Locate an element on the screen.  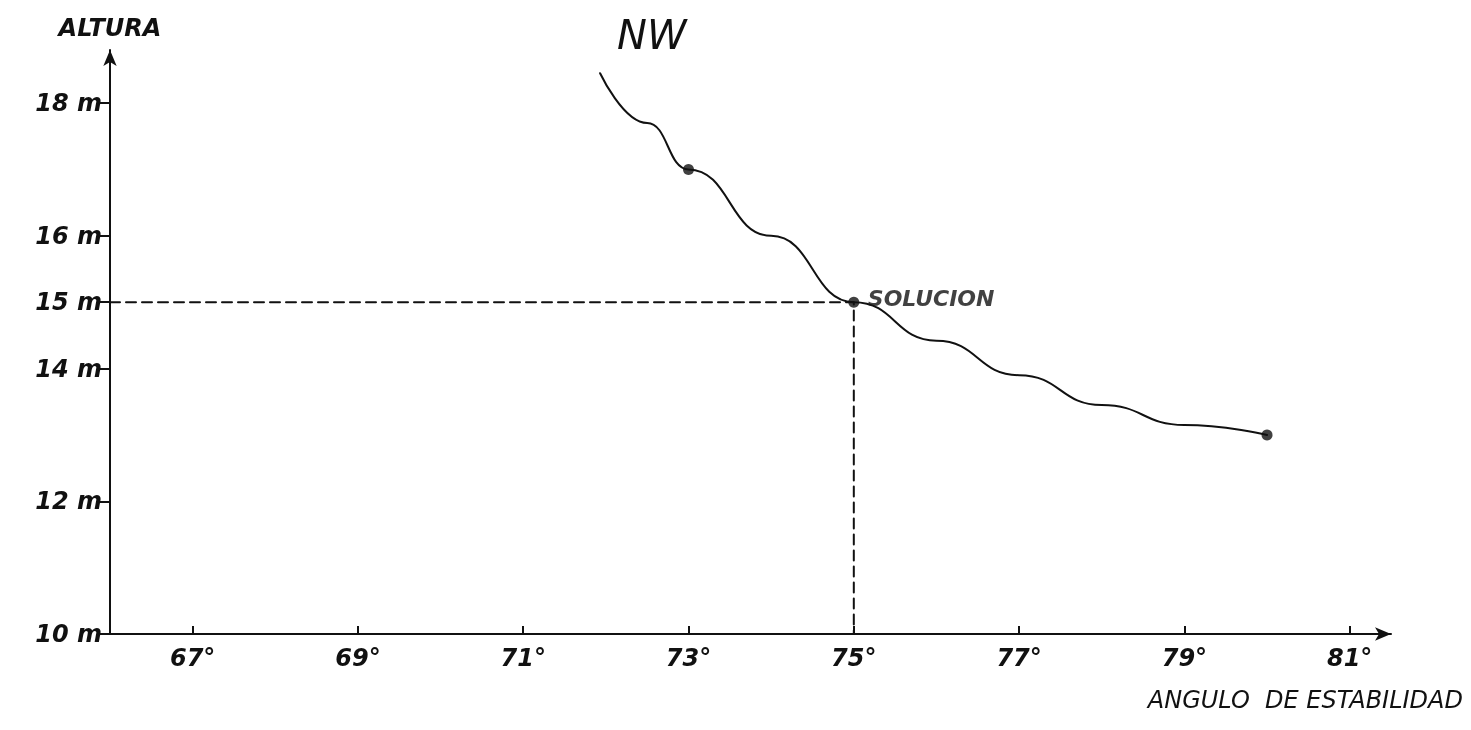
x-tick-label: 79° is located at coordinates (1184, 658).